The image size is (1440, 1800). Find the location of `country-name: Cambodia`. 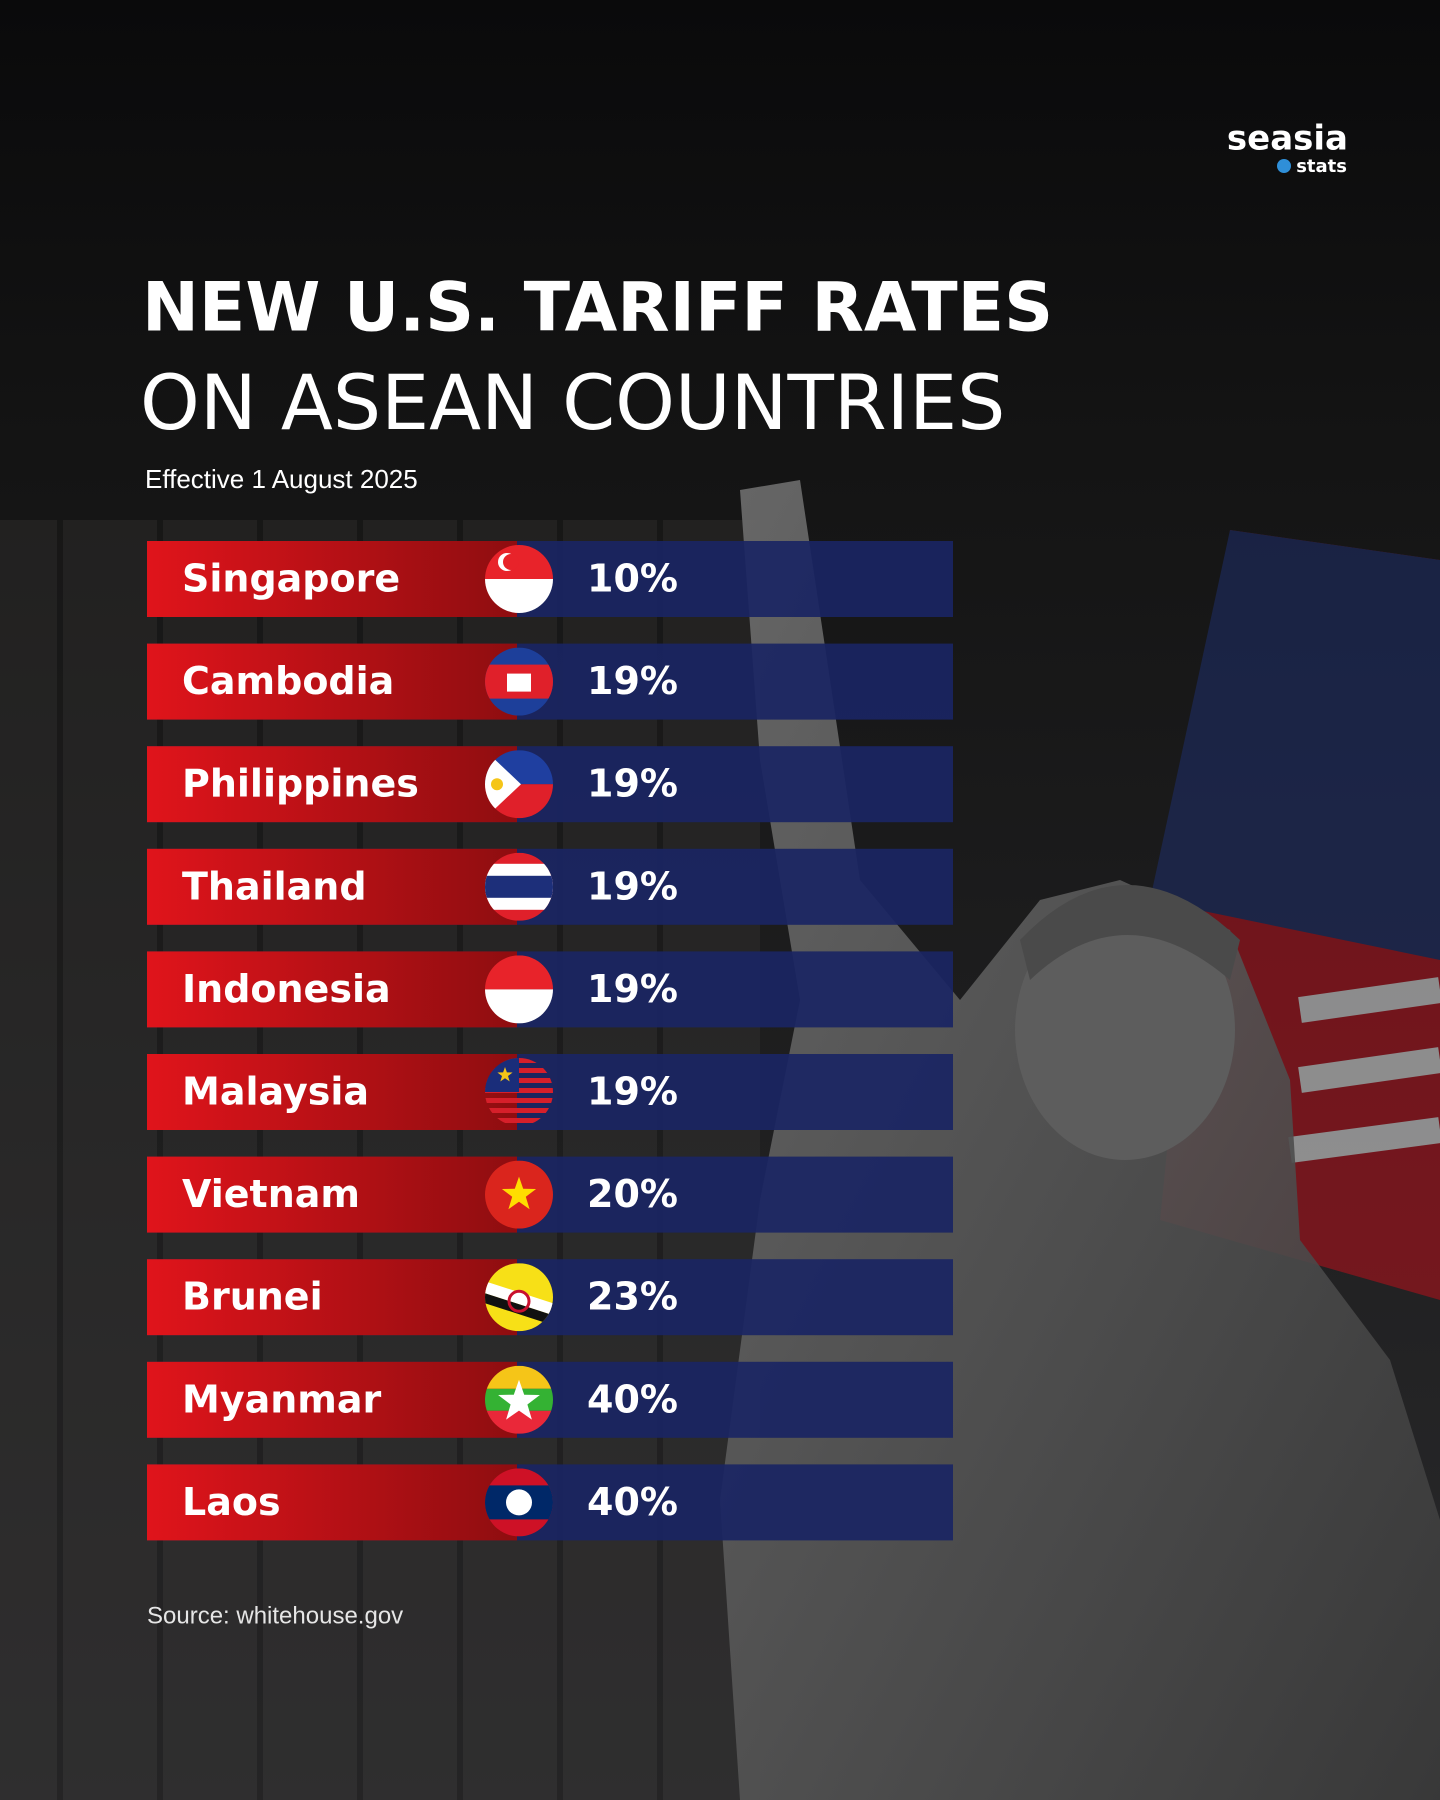

country-name: Cambodia is located at coordinates (288, 681).